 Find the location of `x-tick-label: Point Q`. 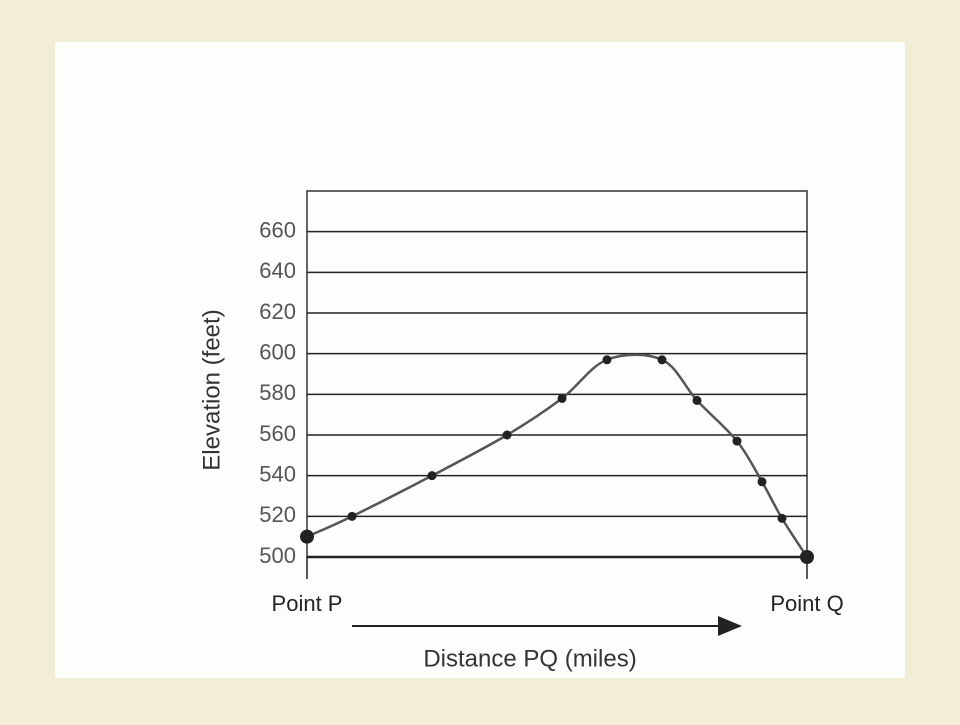

x-tick-label: Point Q is located at coordinates (806, 603).